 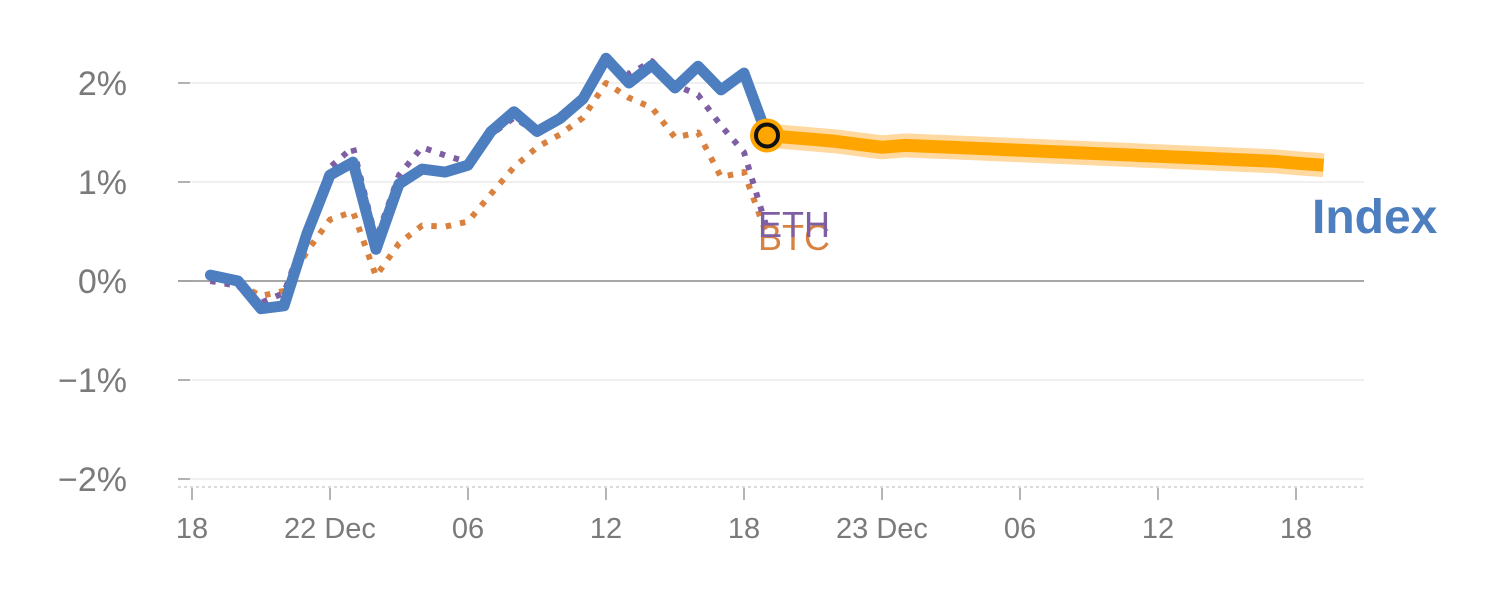 What do you see at coordinates (330, 529) in the screenshot?
I see `x-tick-label: 22 Dec` at bounding box center [330, 529].